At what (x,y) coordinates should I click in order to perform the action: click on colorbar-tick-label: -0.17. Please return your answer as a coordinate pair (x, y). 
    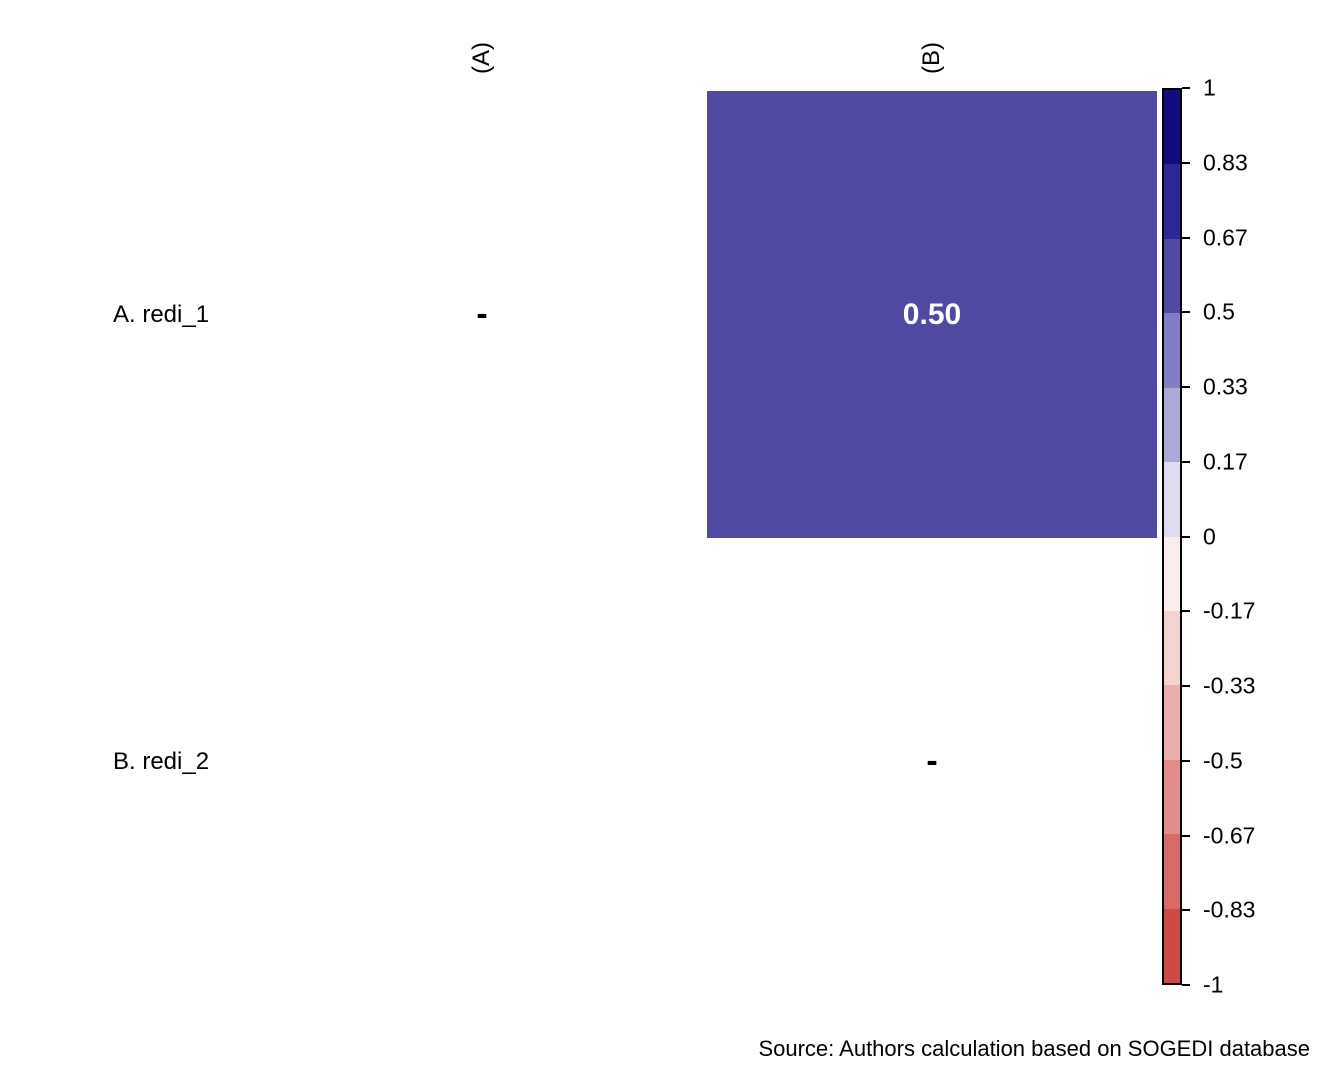
    Looking at the image, I should click on (1229, 610).